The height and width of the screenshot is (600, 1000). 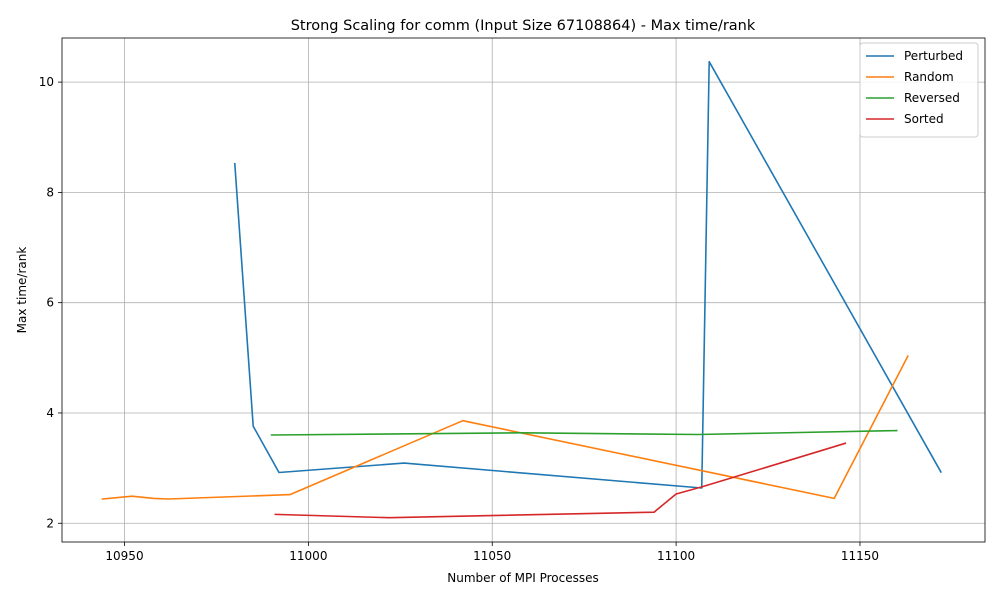 What do you see at coordinates (50, 192) in the screenshot?
I see `y-tick-label: 8` at bounding box center [50, 192].